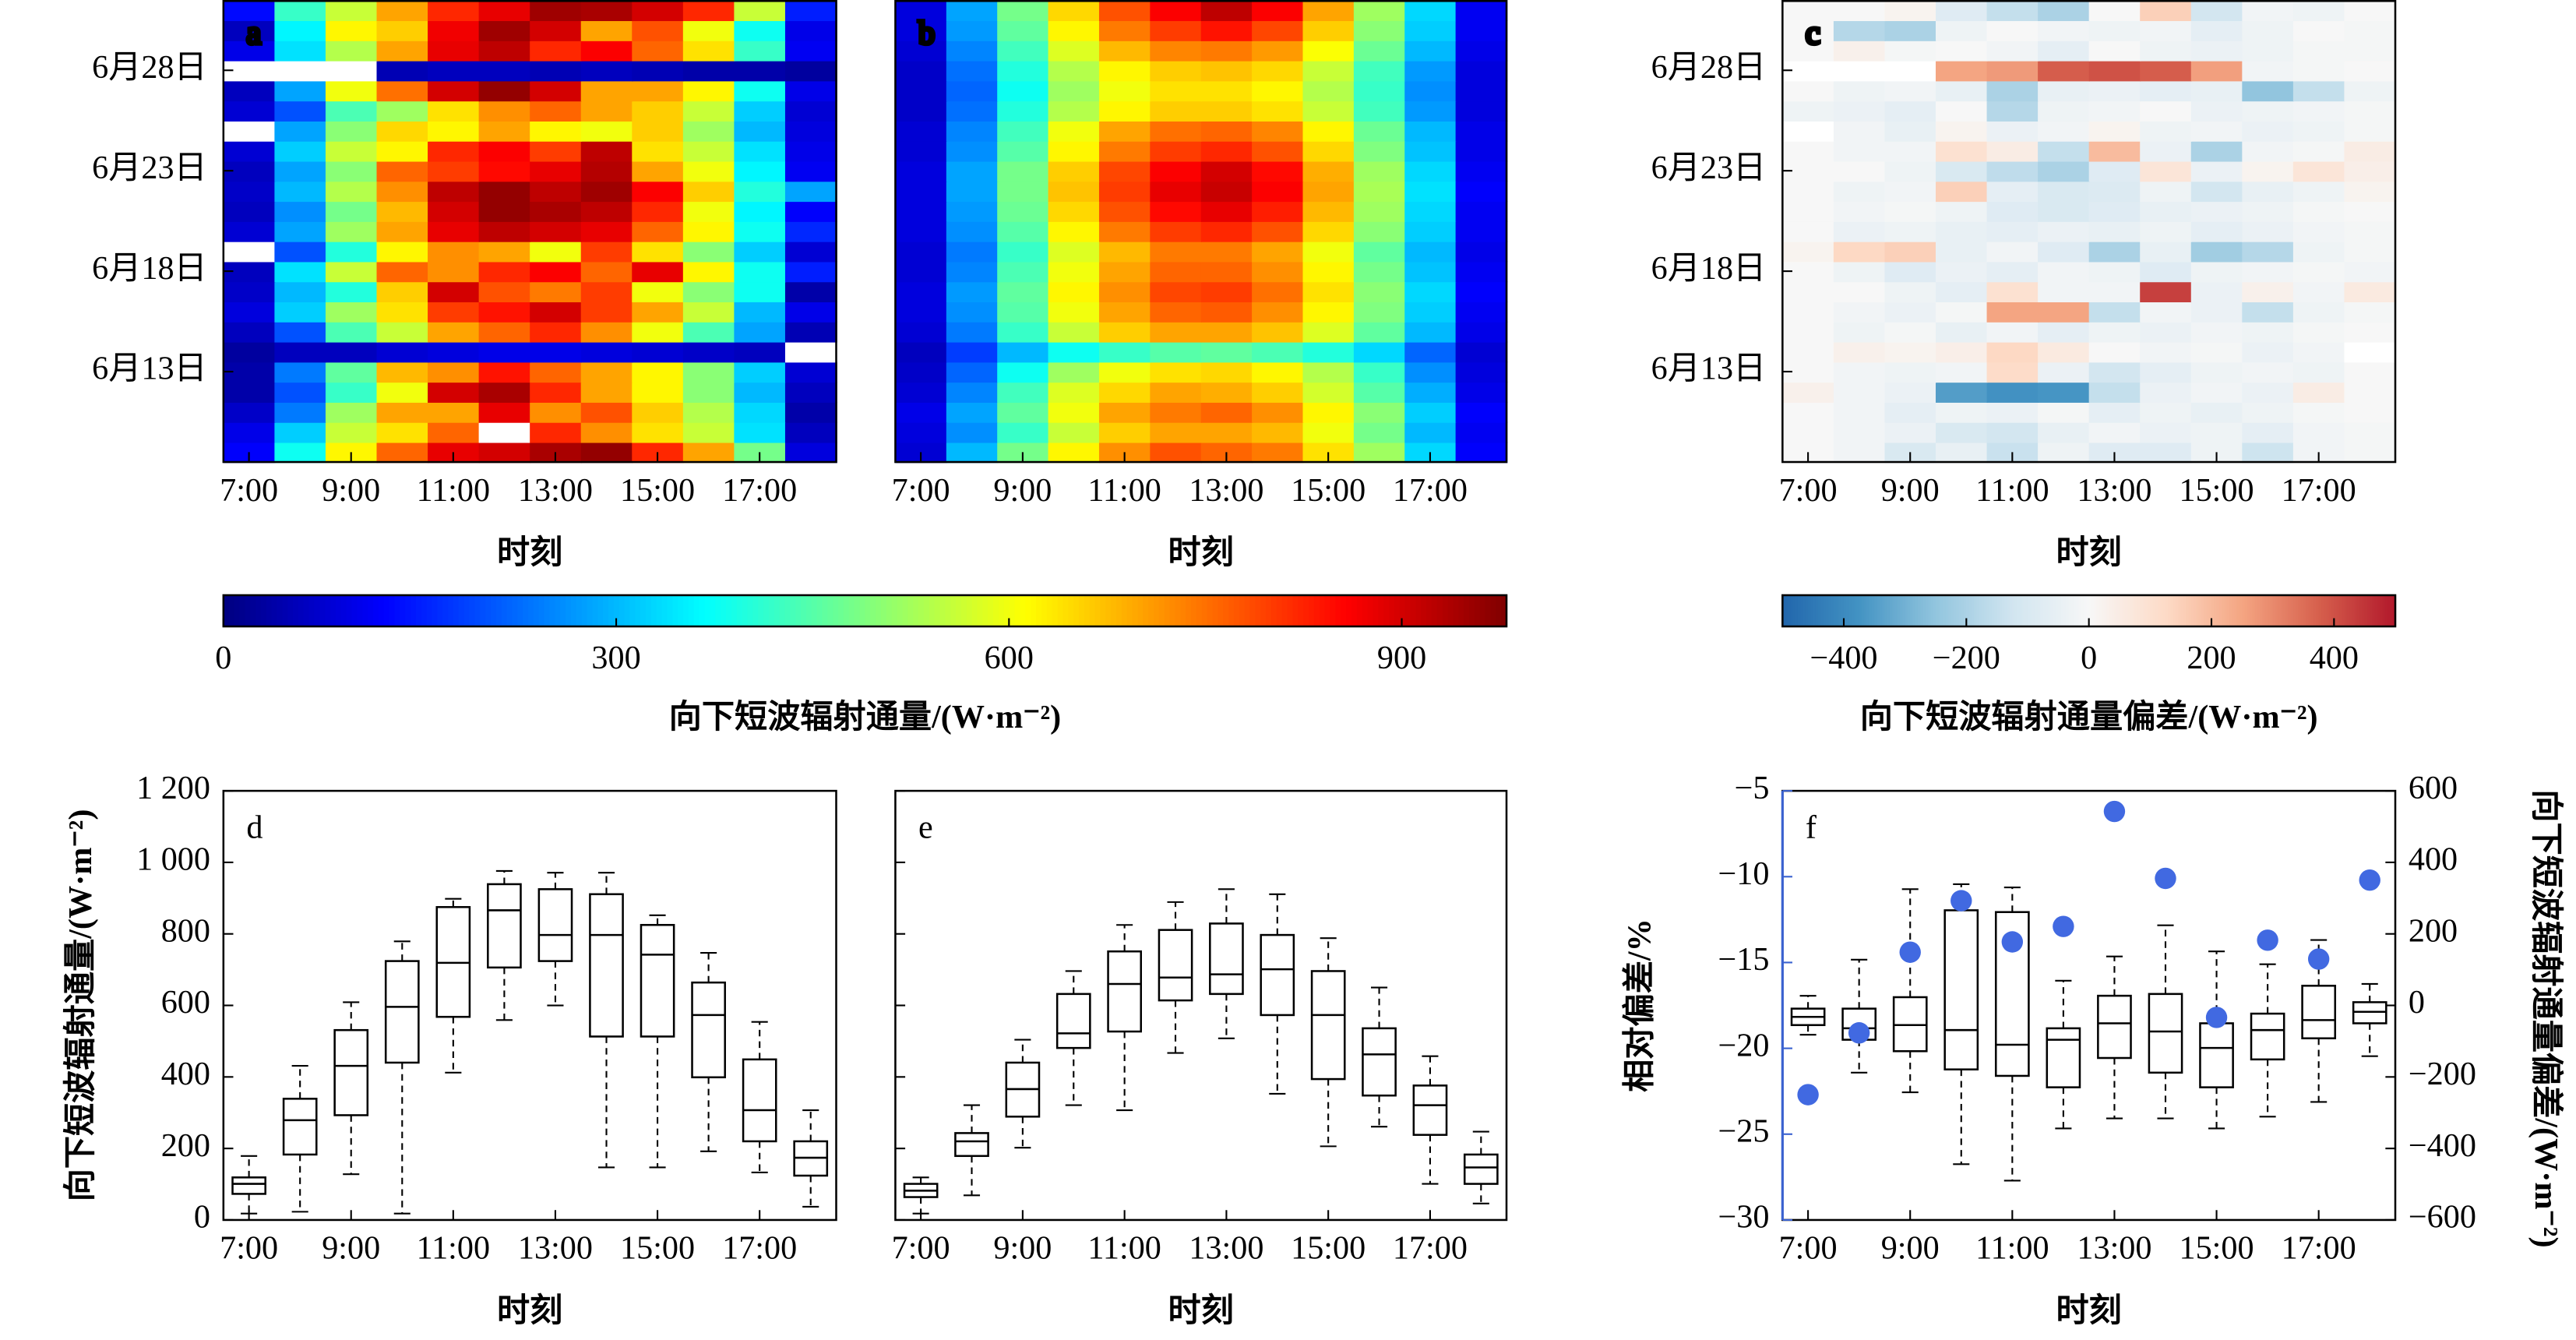 The height and width of the screenshot is (1340, 2576). What do you see at coordinates (249, 490) in the screenshot?
I see `x-tick-label: 7:00` at bounding box center [249, 490].